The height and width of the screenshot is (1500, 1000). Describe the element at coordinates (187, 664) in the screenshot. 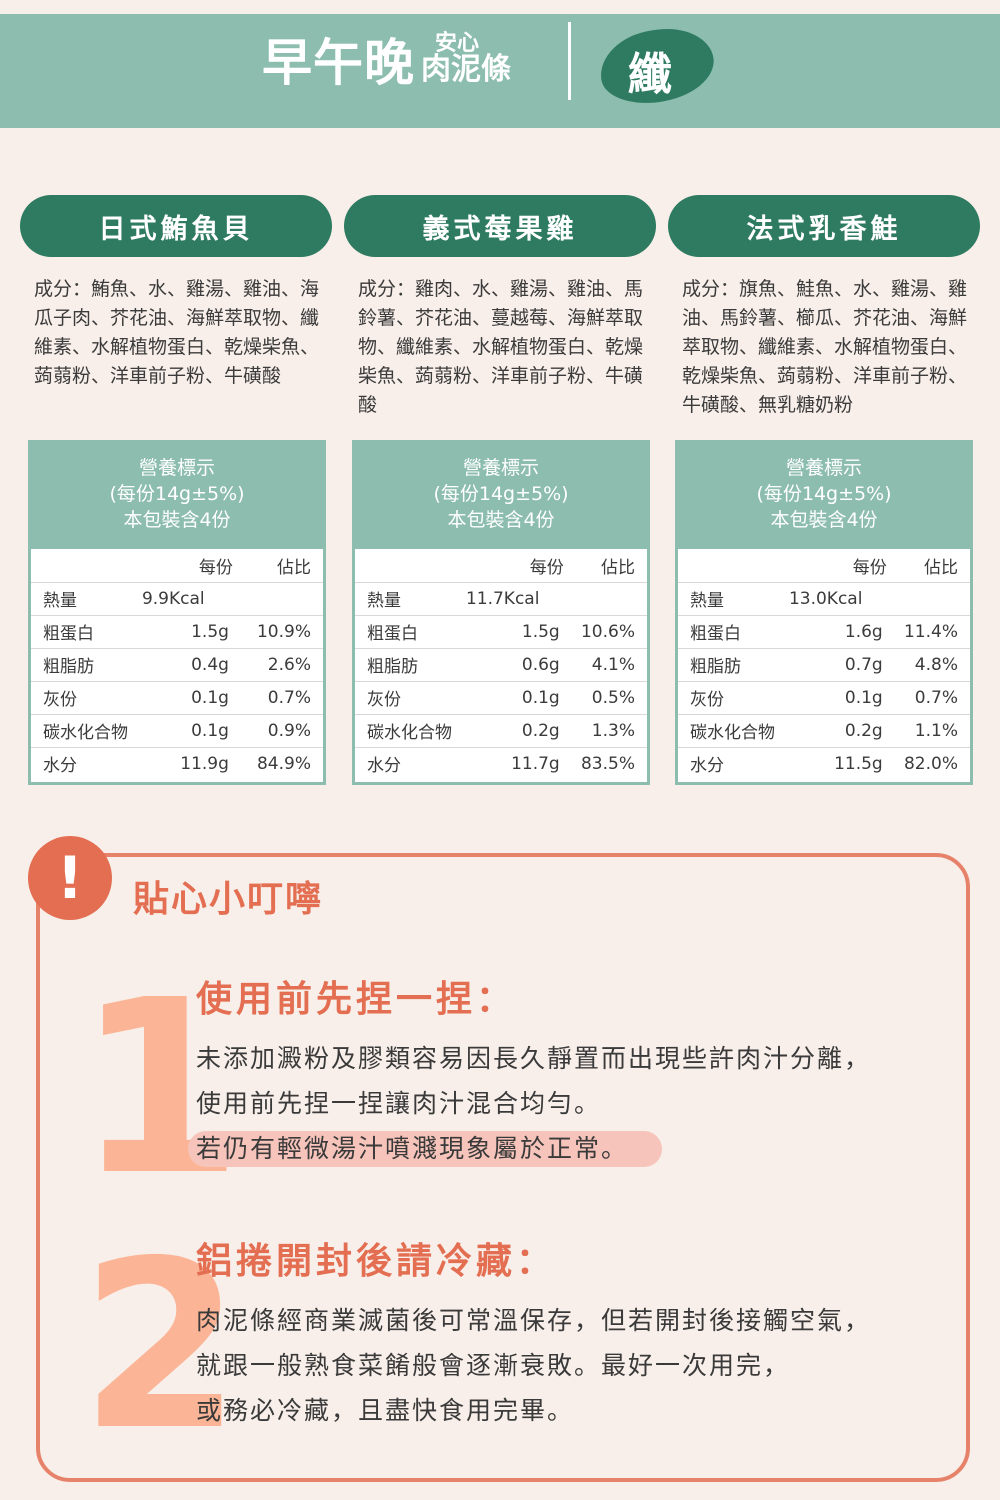

I see `nutrient-value: 0.4g` at that location.